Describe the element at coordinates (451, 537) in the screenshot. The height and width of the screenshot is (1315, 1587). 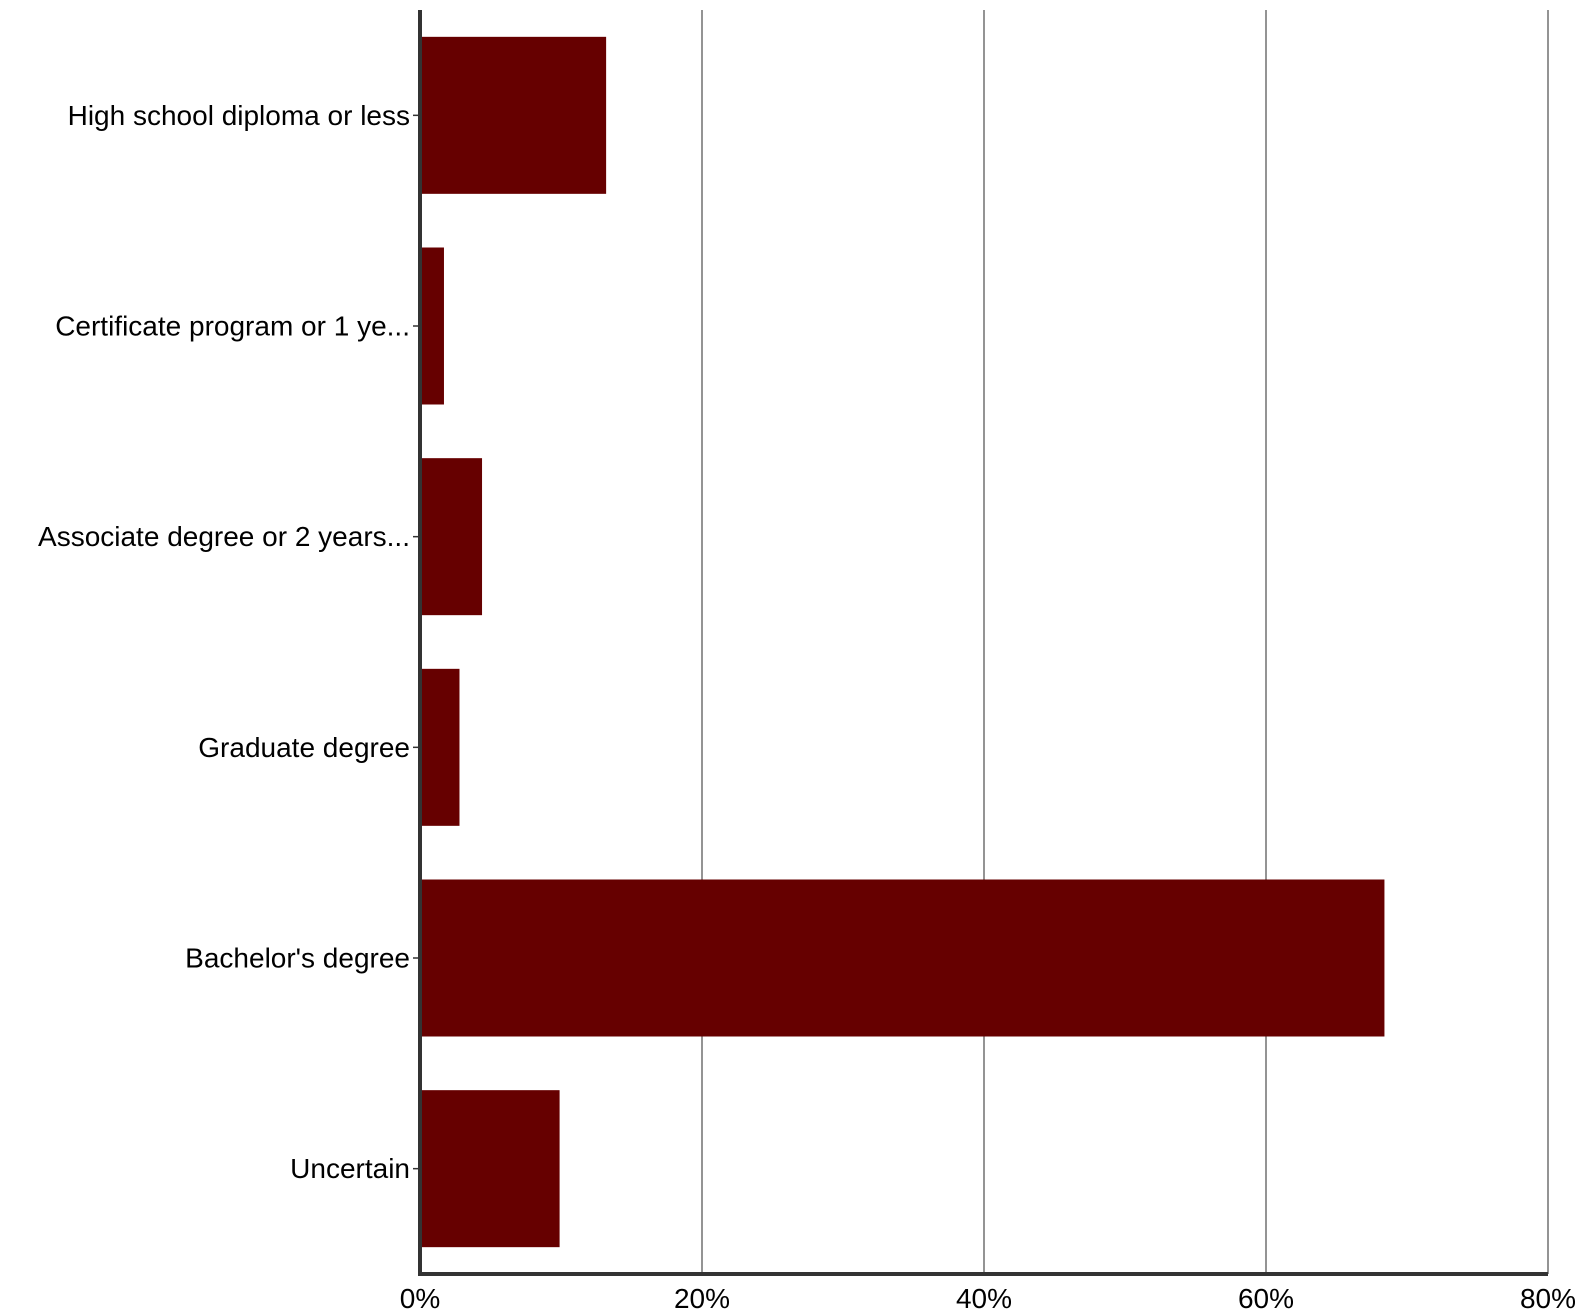
I see `bar-associate-degree-or-2-years` at that location.